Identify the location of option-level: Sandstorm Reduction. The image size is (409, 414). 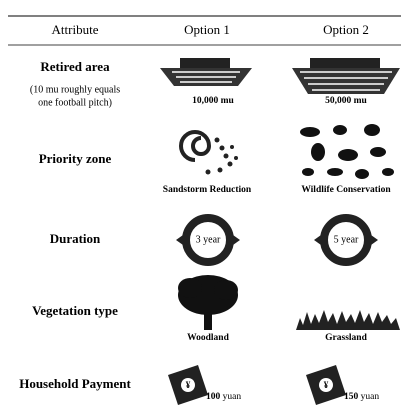
(207, 190).